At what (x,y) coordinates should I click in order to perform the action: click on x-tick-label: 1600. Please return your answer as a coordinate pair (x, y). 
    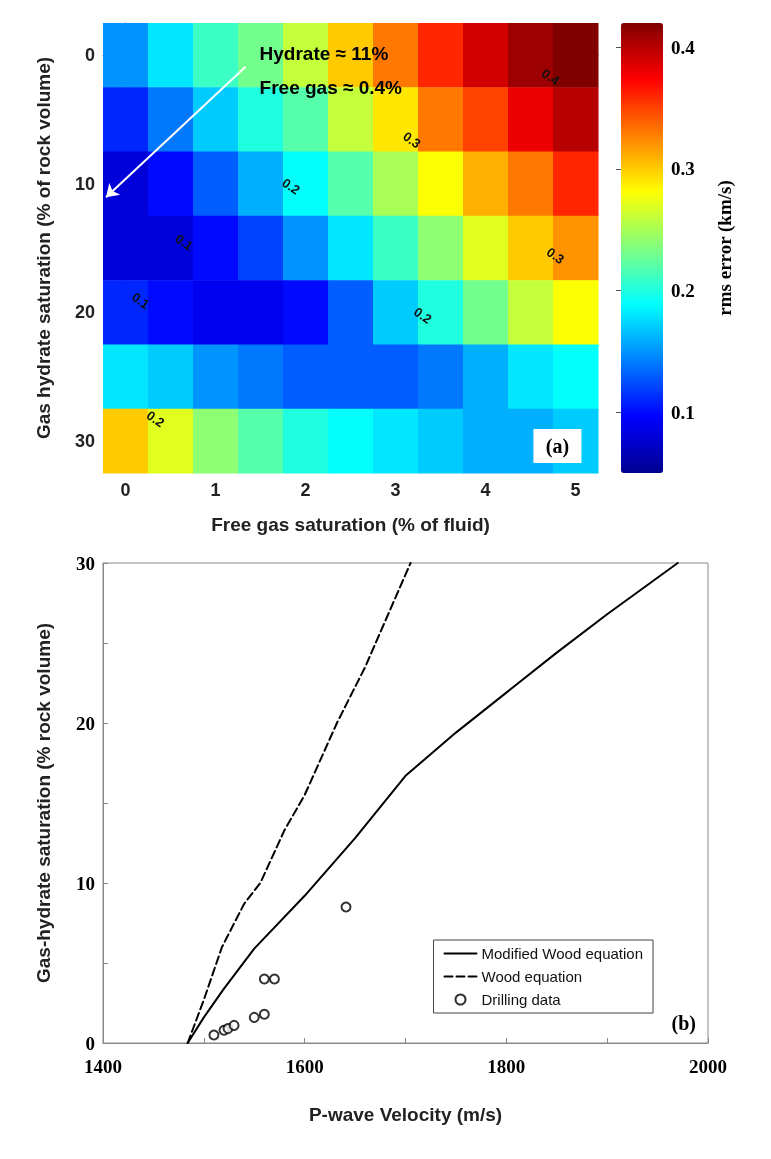
    Looking at the image, I should click on (304, 1066).